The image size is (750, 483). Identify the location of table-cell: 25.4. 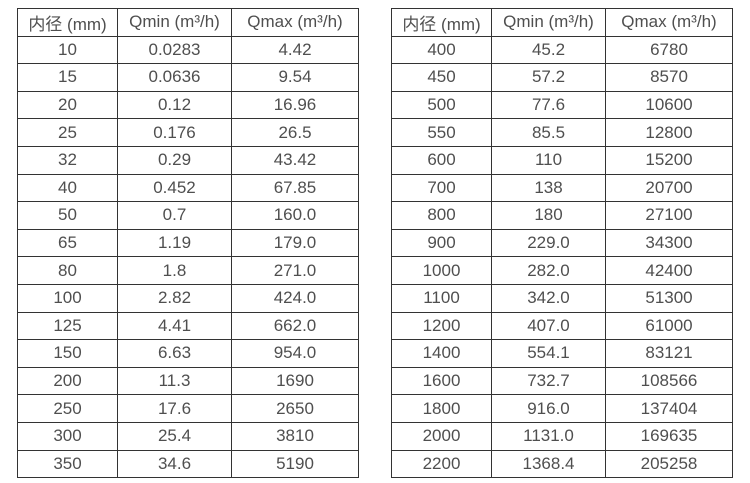
(174, 436).